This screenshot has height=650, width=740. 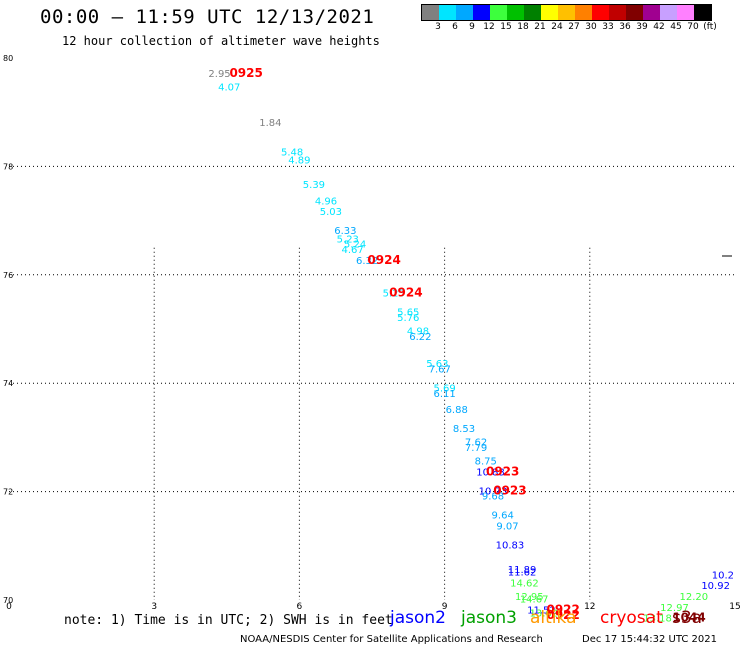 I want to click on scale-label: 70, so click(x=693, y=27).